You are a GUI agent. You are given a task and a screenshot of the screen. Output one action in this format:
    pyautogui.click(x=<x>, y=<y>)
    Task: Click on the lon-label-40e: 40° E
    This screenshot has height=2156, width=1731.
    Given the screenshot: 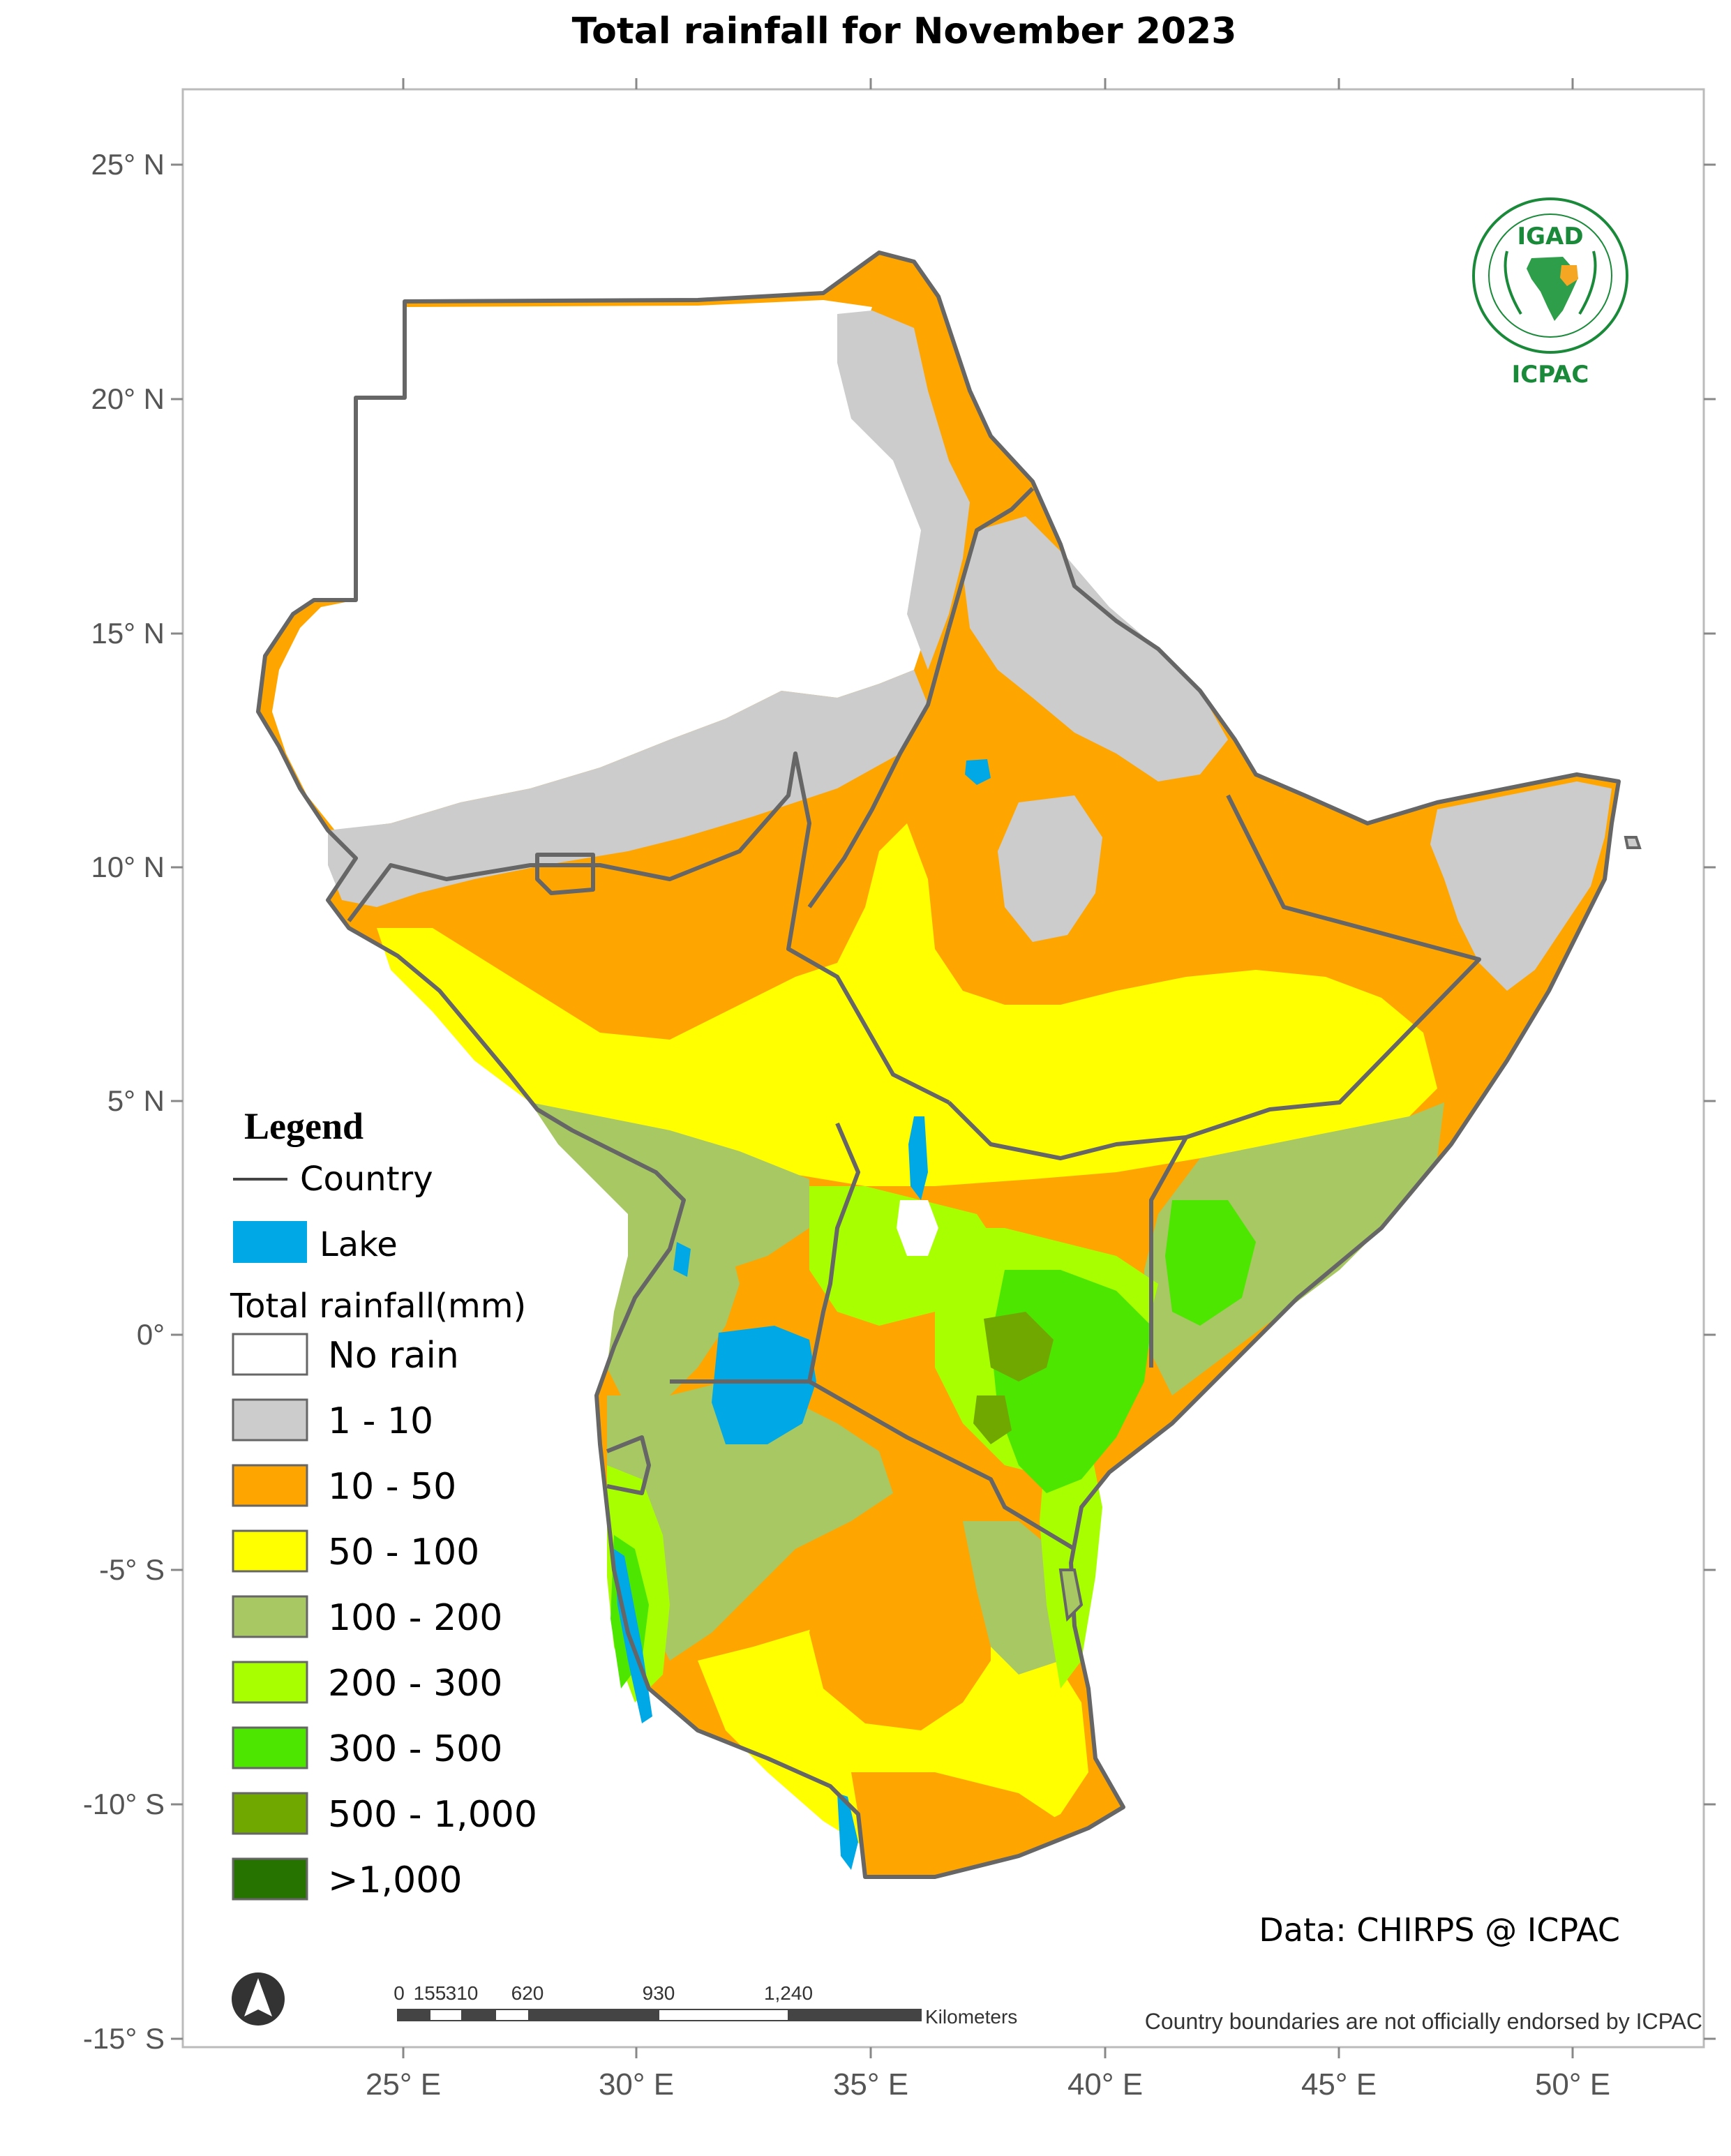 What is the action you would take?
    pyautogui.click(x=1105, y=2084)
    